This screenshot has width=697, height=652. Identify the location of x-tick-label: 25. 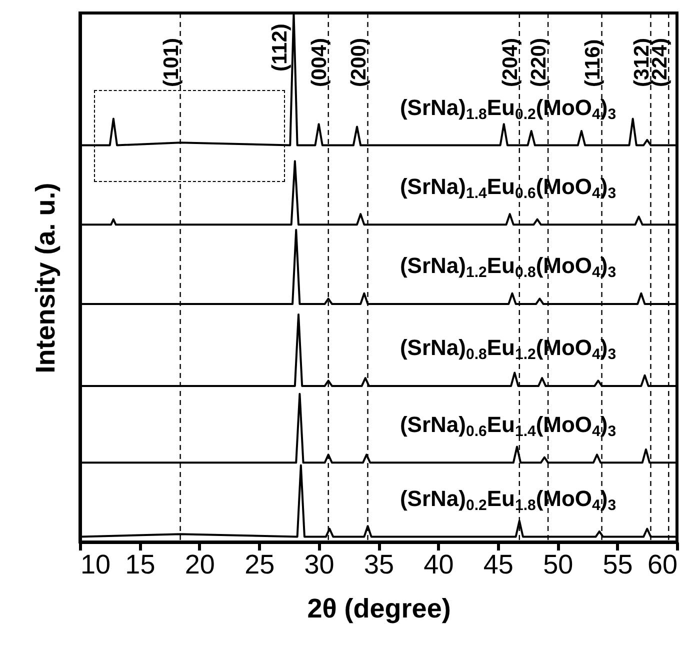
(259, 565).